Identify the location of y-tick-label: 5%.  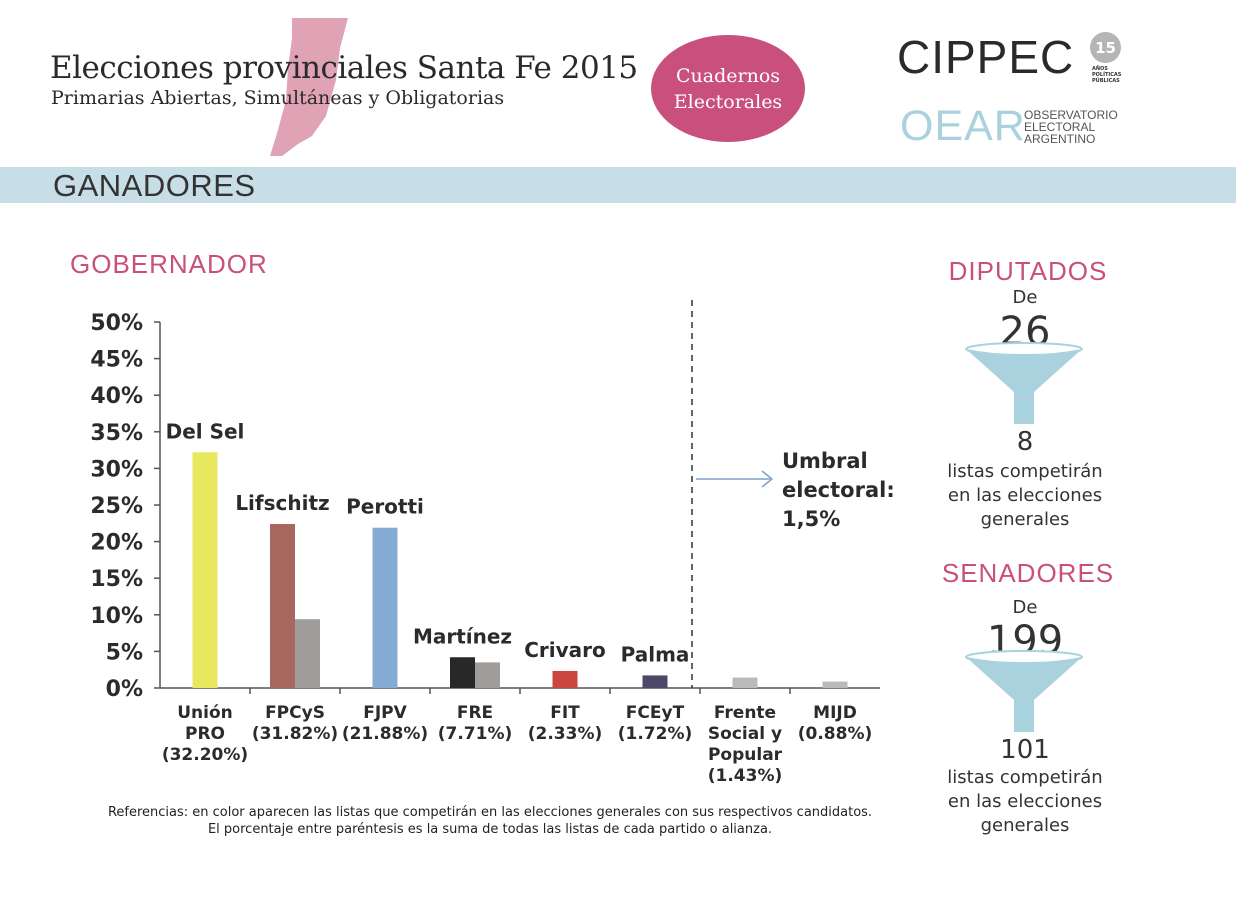
(124, 652).